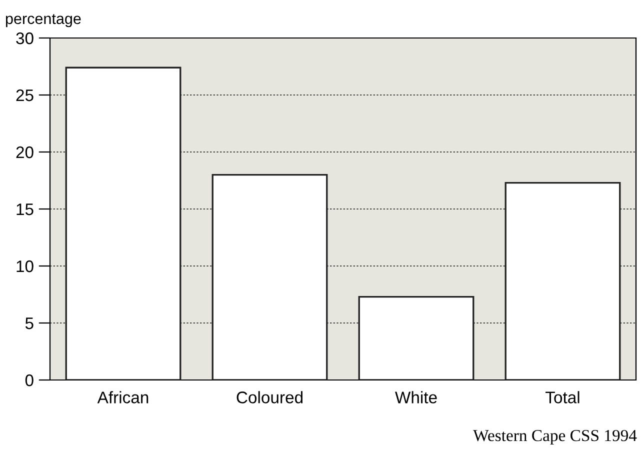 The width and height of the screenshot is (641, 450). Describe the element at coordinates (416, 397) in the screenshot. I see `x-tick-label: White` at that location.